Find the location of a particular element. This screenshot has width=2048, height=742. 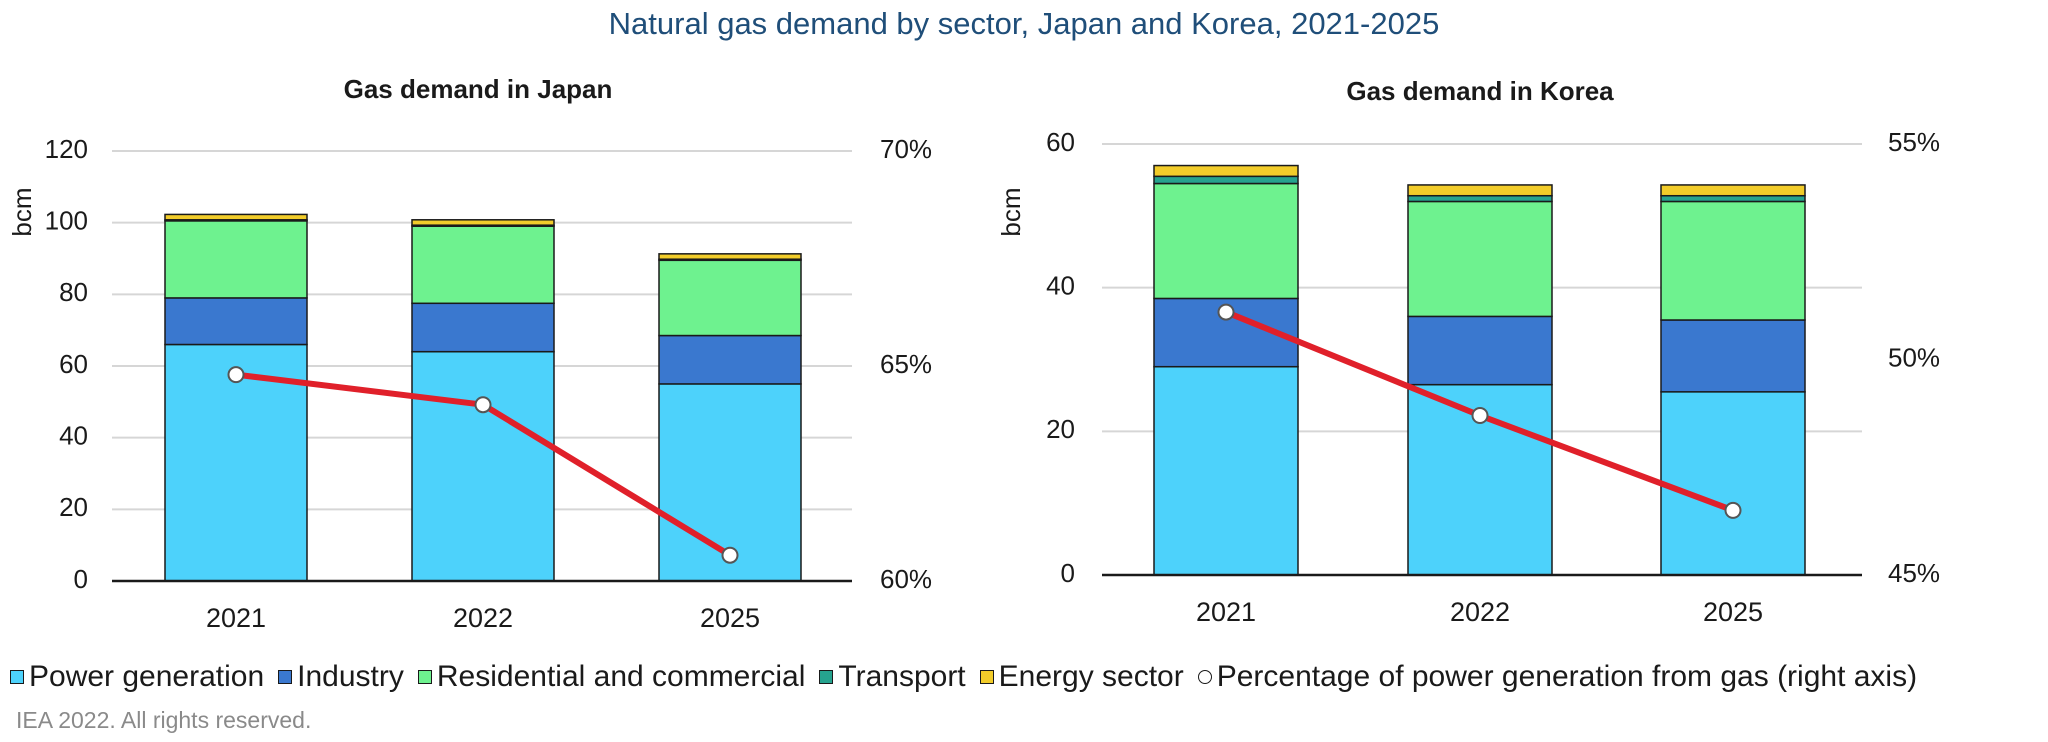

legend-swatch-transport is located at coordinates (826, 677).